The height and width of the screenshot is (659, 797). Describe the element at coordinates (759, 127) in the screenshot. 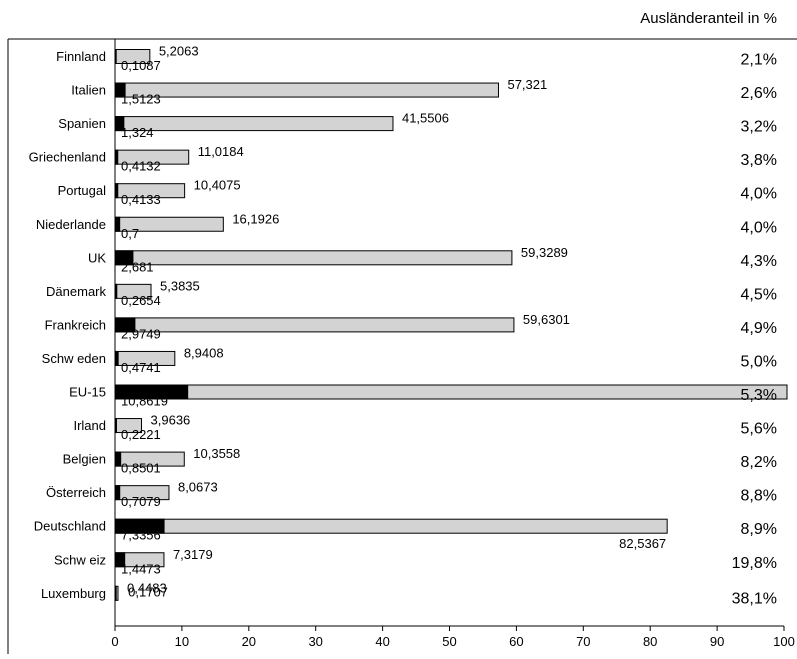

I see `share-label: 3,2%` at that location.